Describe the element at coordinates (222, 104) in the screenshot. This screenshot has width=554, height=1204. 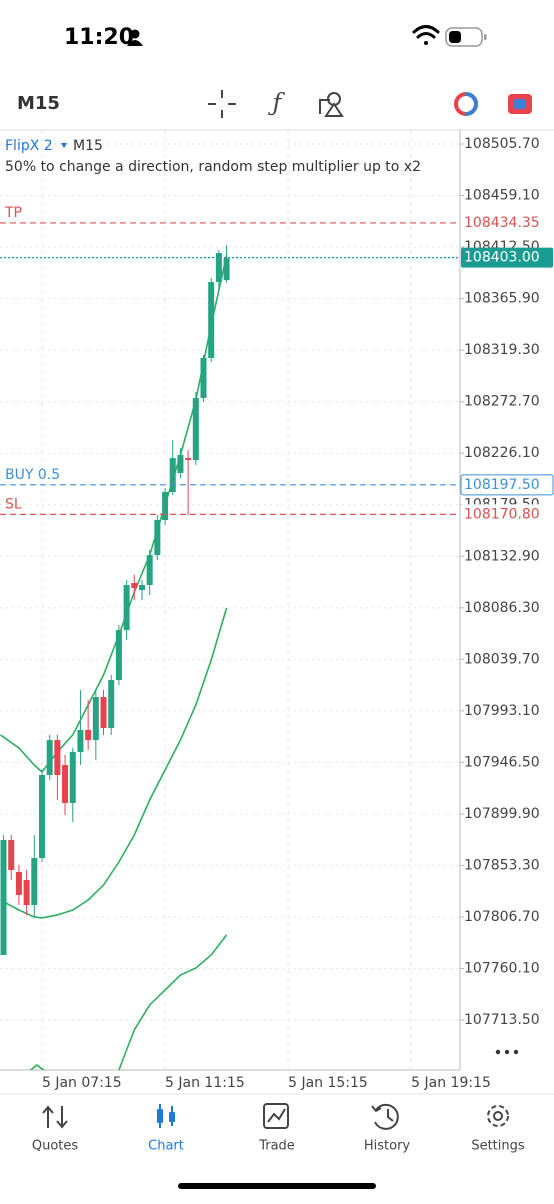
I see `crosshair-button` at that location.